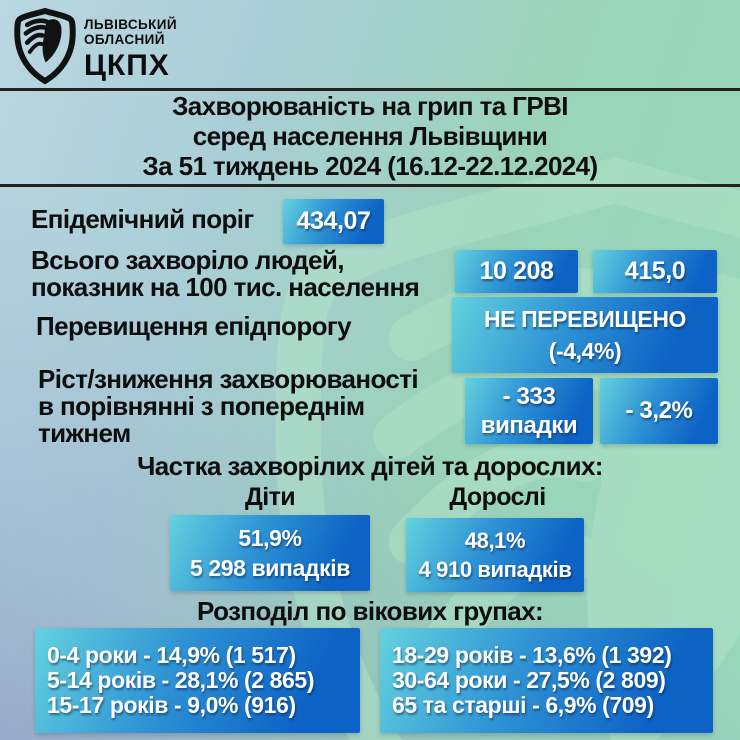 This screenshot has height=740, width=740. I want to click on incidence-rate-value: 415,0, so click(655, 271).